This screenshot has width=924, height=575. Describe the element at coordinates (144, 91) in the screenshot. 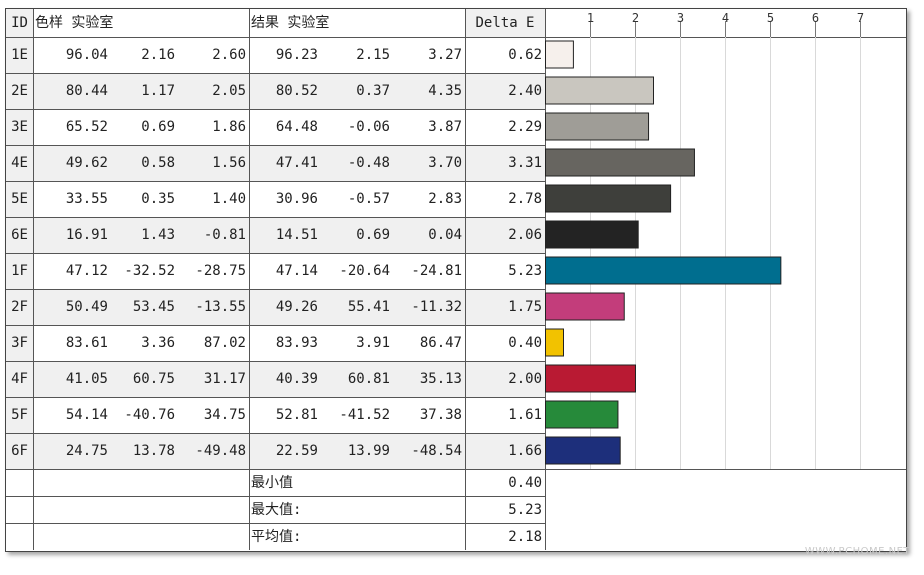

I see `sample-value: 1.17` at that location.